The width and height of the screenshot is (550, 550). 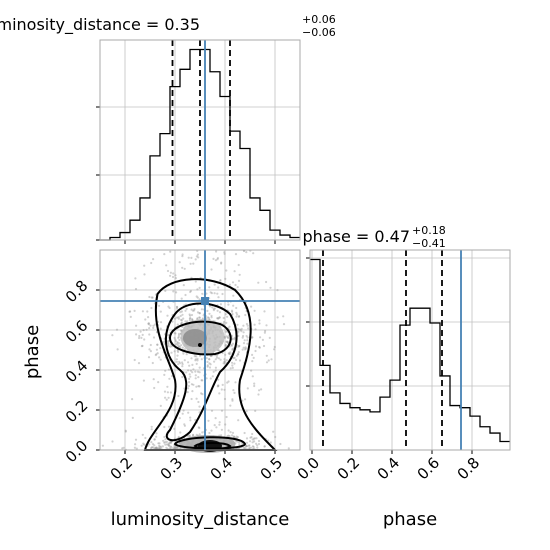 What do you see at coordinates (410, 350) in the screenshot?
I see `right-panel-frame` at bounding box center [410, 350].